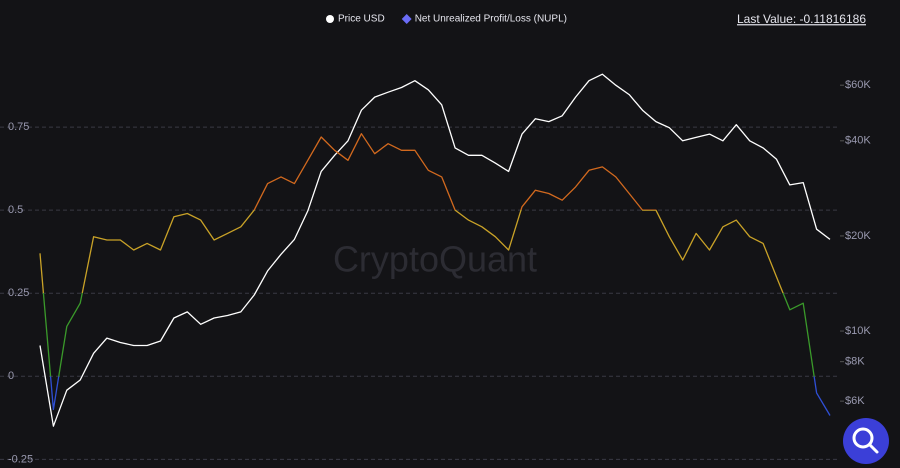 The image size is (900, 468). Describe the element at coordinates (18, 127) in the screenshot. I see `y-tick-label: 0.75` at that location.